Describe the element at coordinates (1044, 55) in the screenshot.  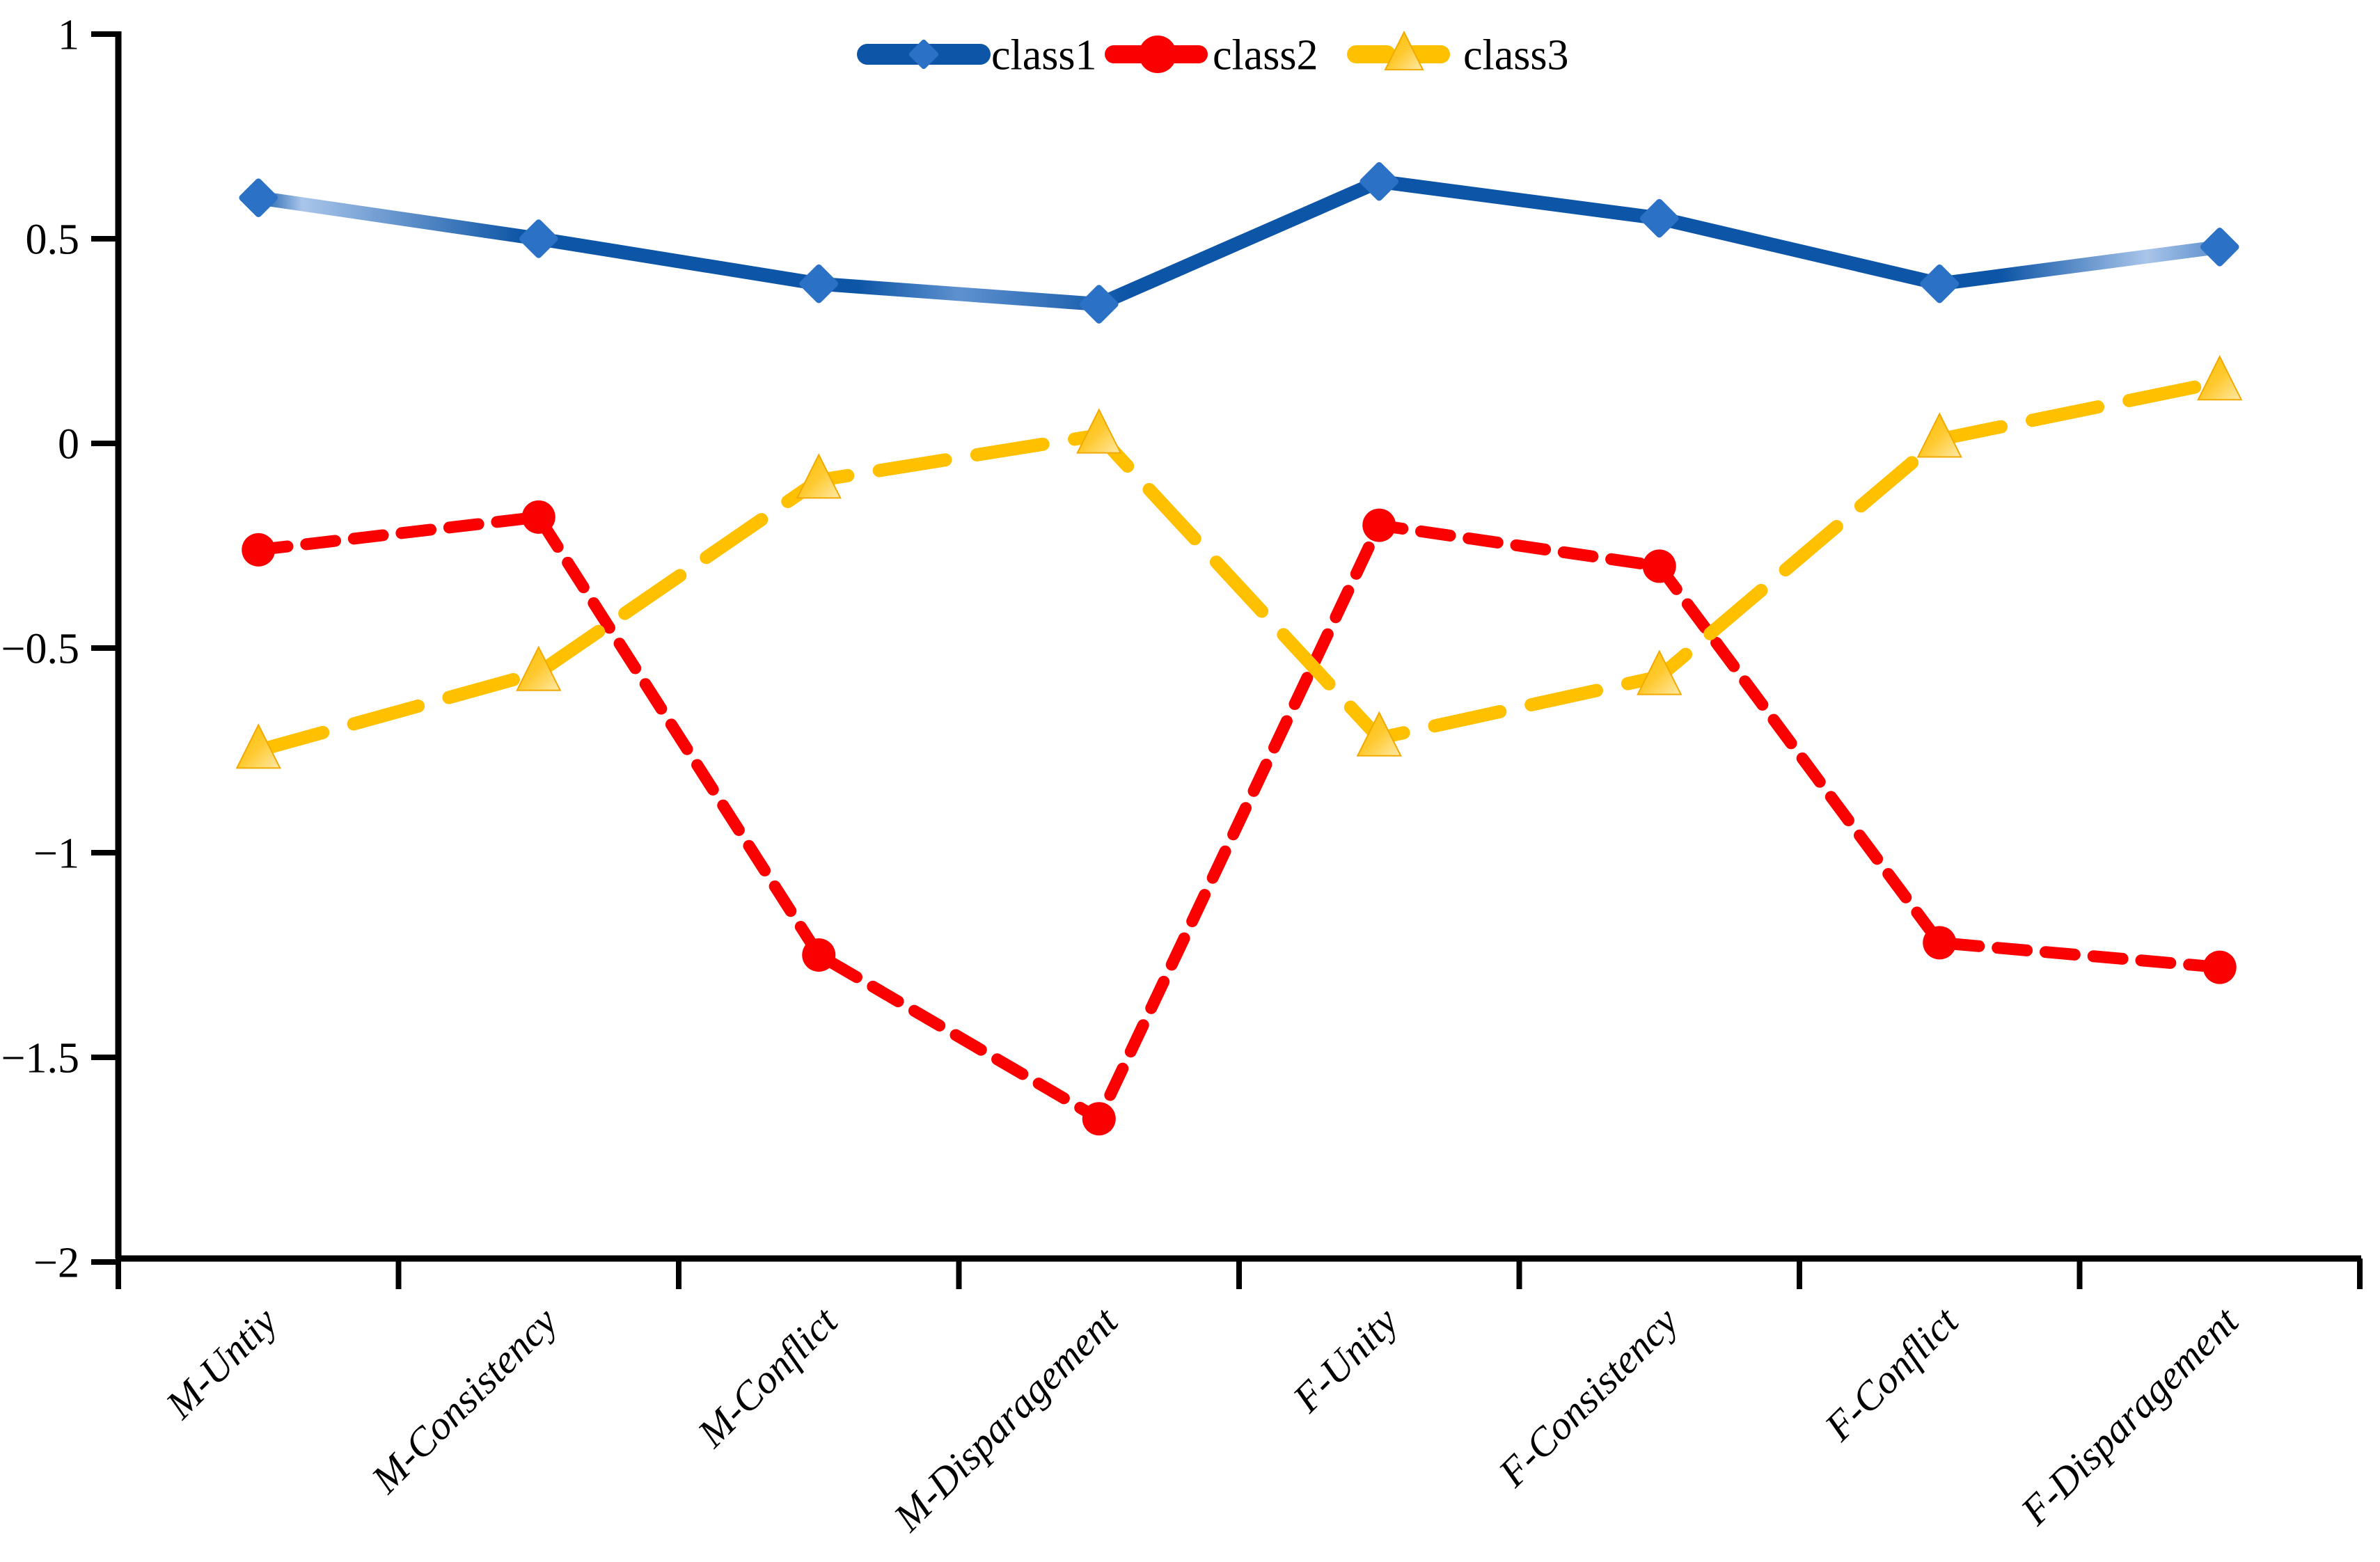
I see `legend-label-class1: class1` at that location.